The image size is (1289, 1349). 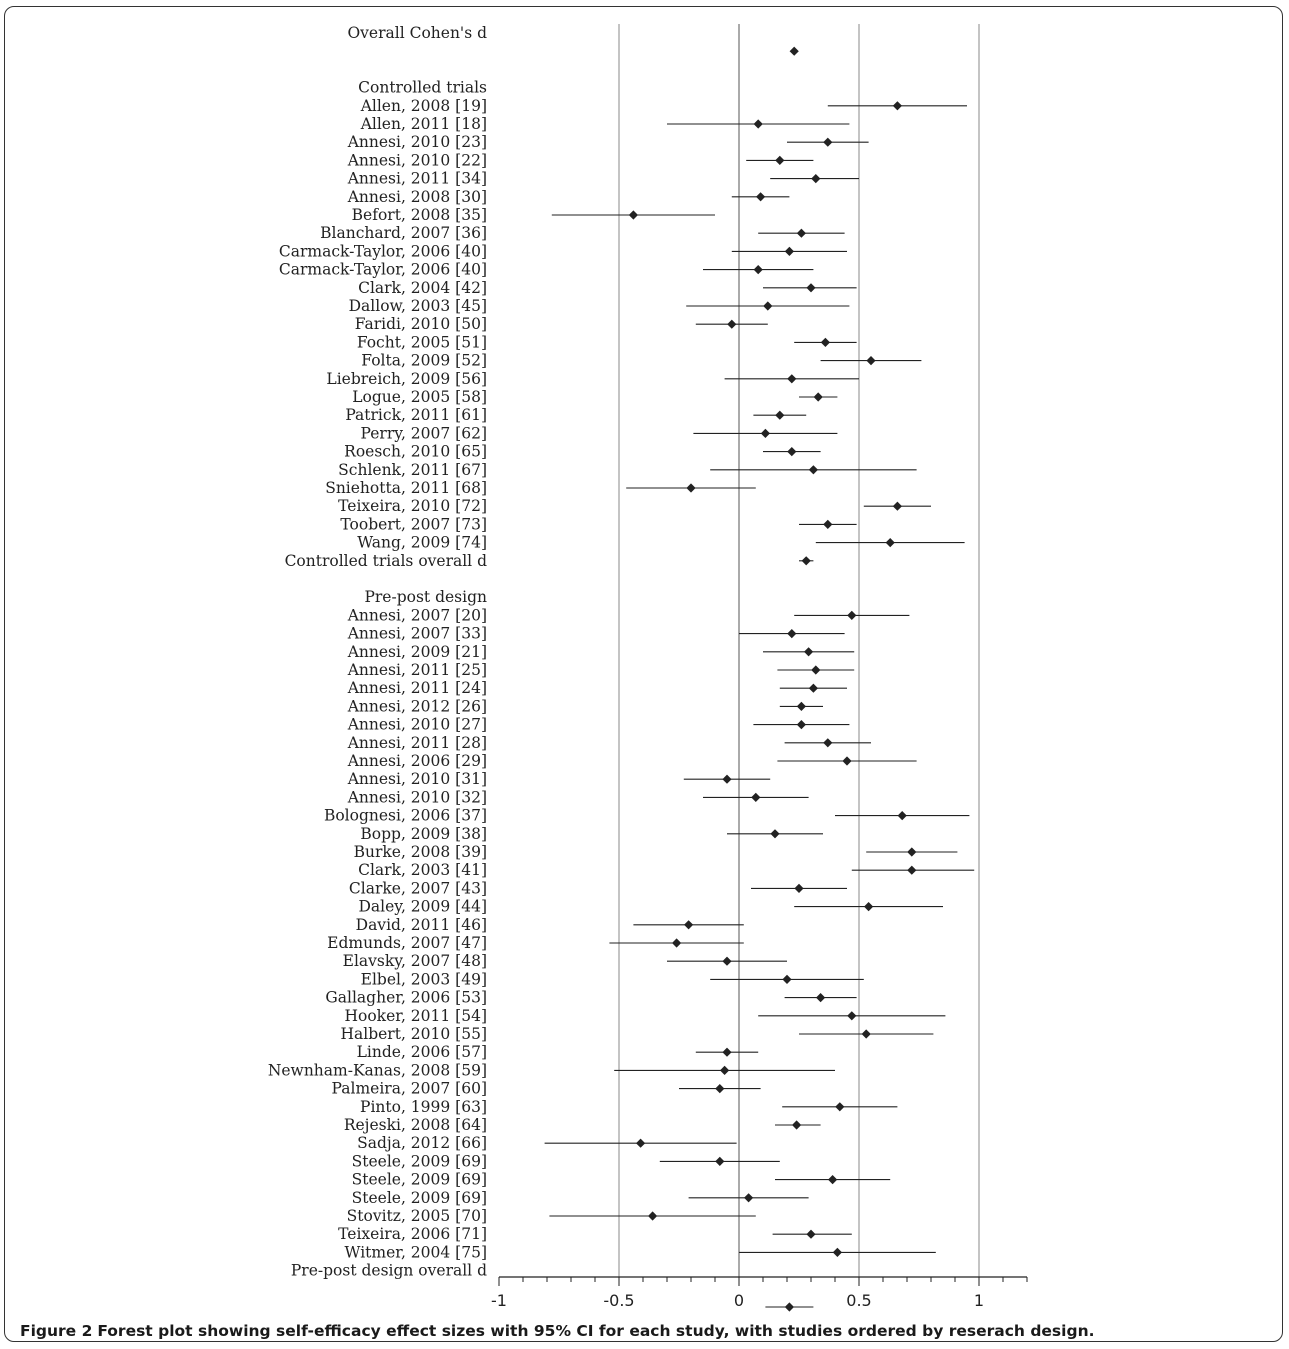 I want to click on study-label: Befort, 2008 [35], so click(x=419, y=215).